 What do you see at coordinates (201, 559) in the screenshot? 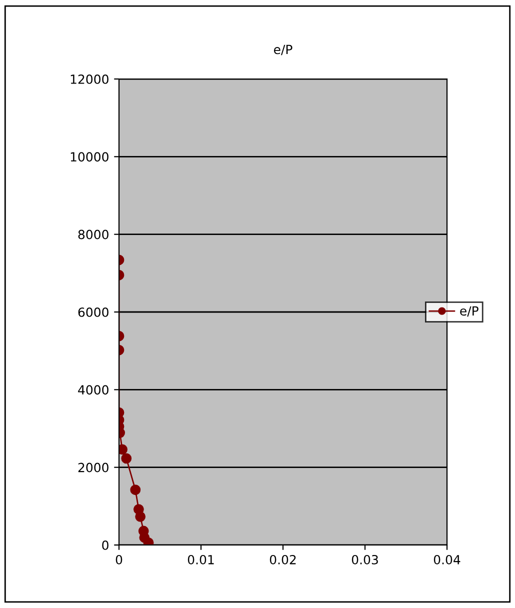
I see `x-tick-label: 0.01` at bounding box center [201, 559].